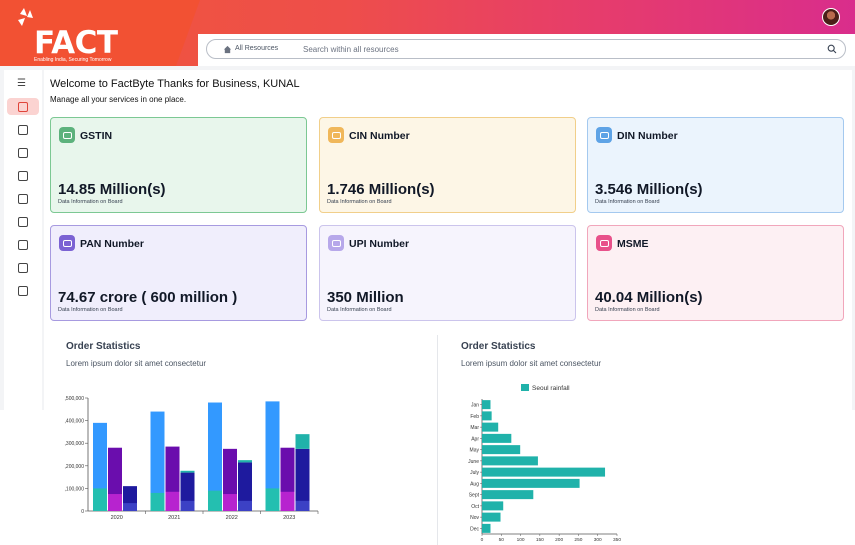 Image resolution: width=855 pixels, height=545 pixels. Describe the element at coordinates (525, 387) in the screenshot. I see `legend-swatch` at that location.